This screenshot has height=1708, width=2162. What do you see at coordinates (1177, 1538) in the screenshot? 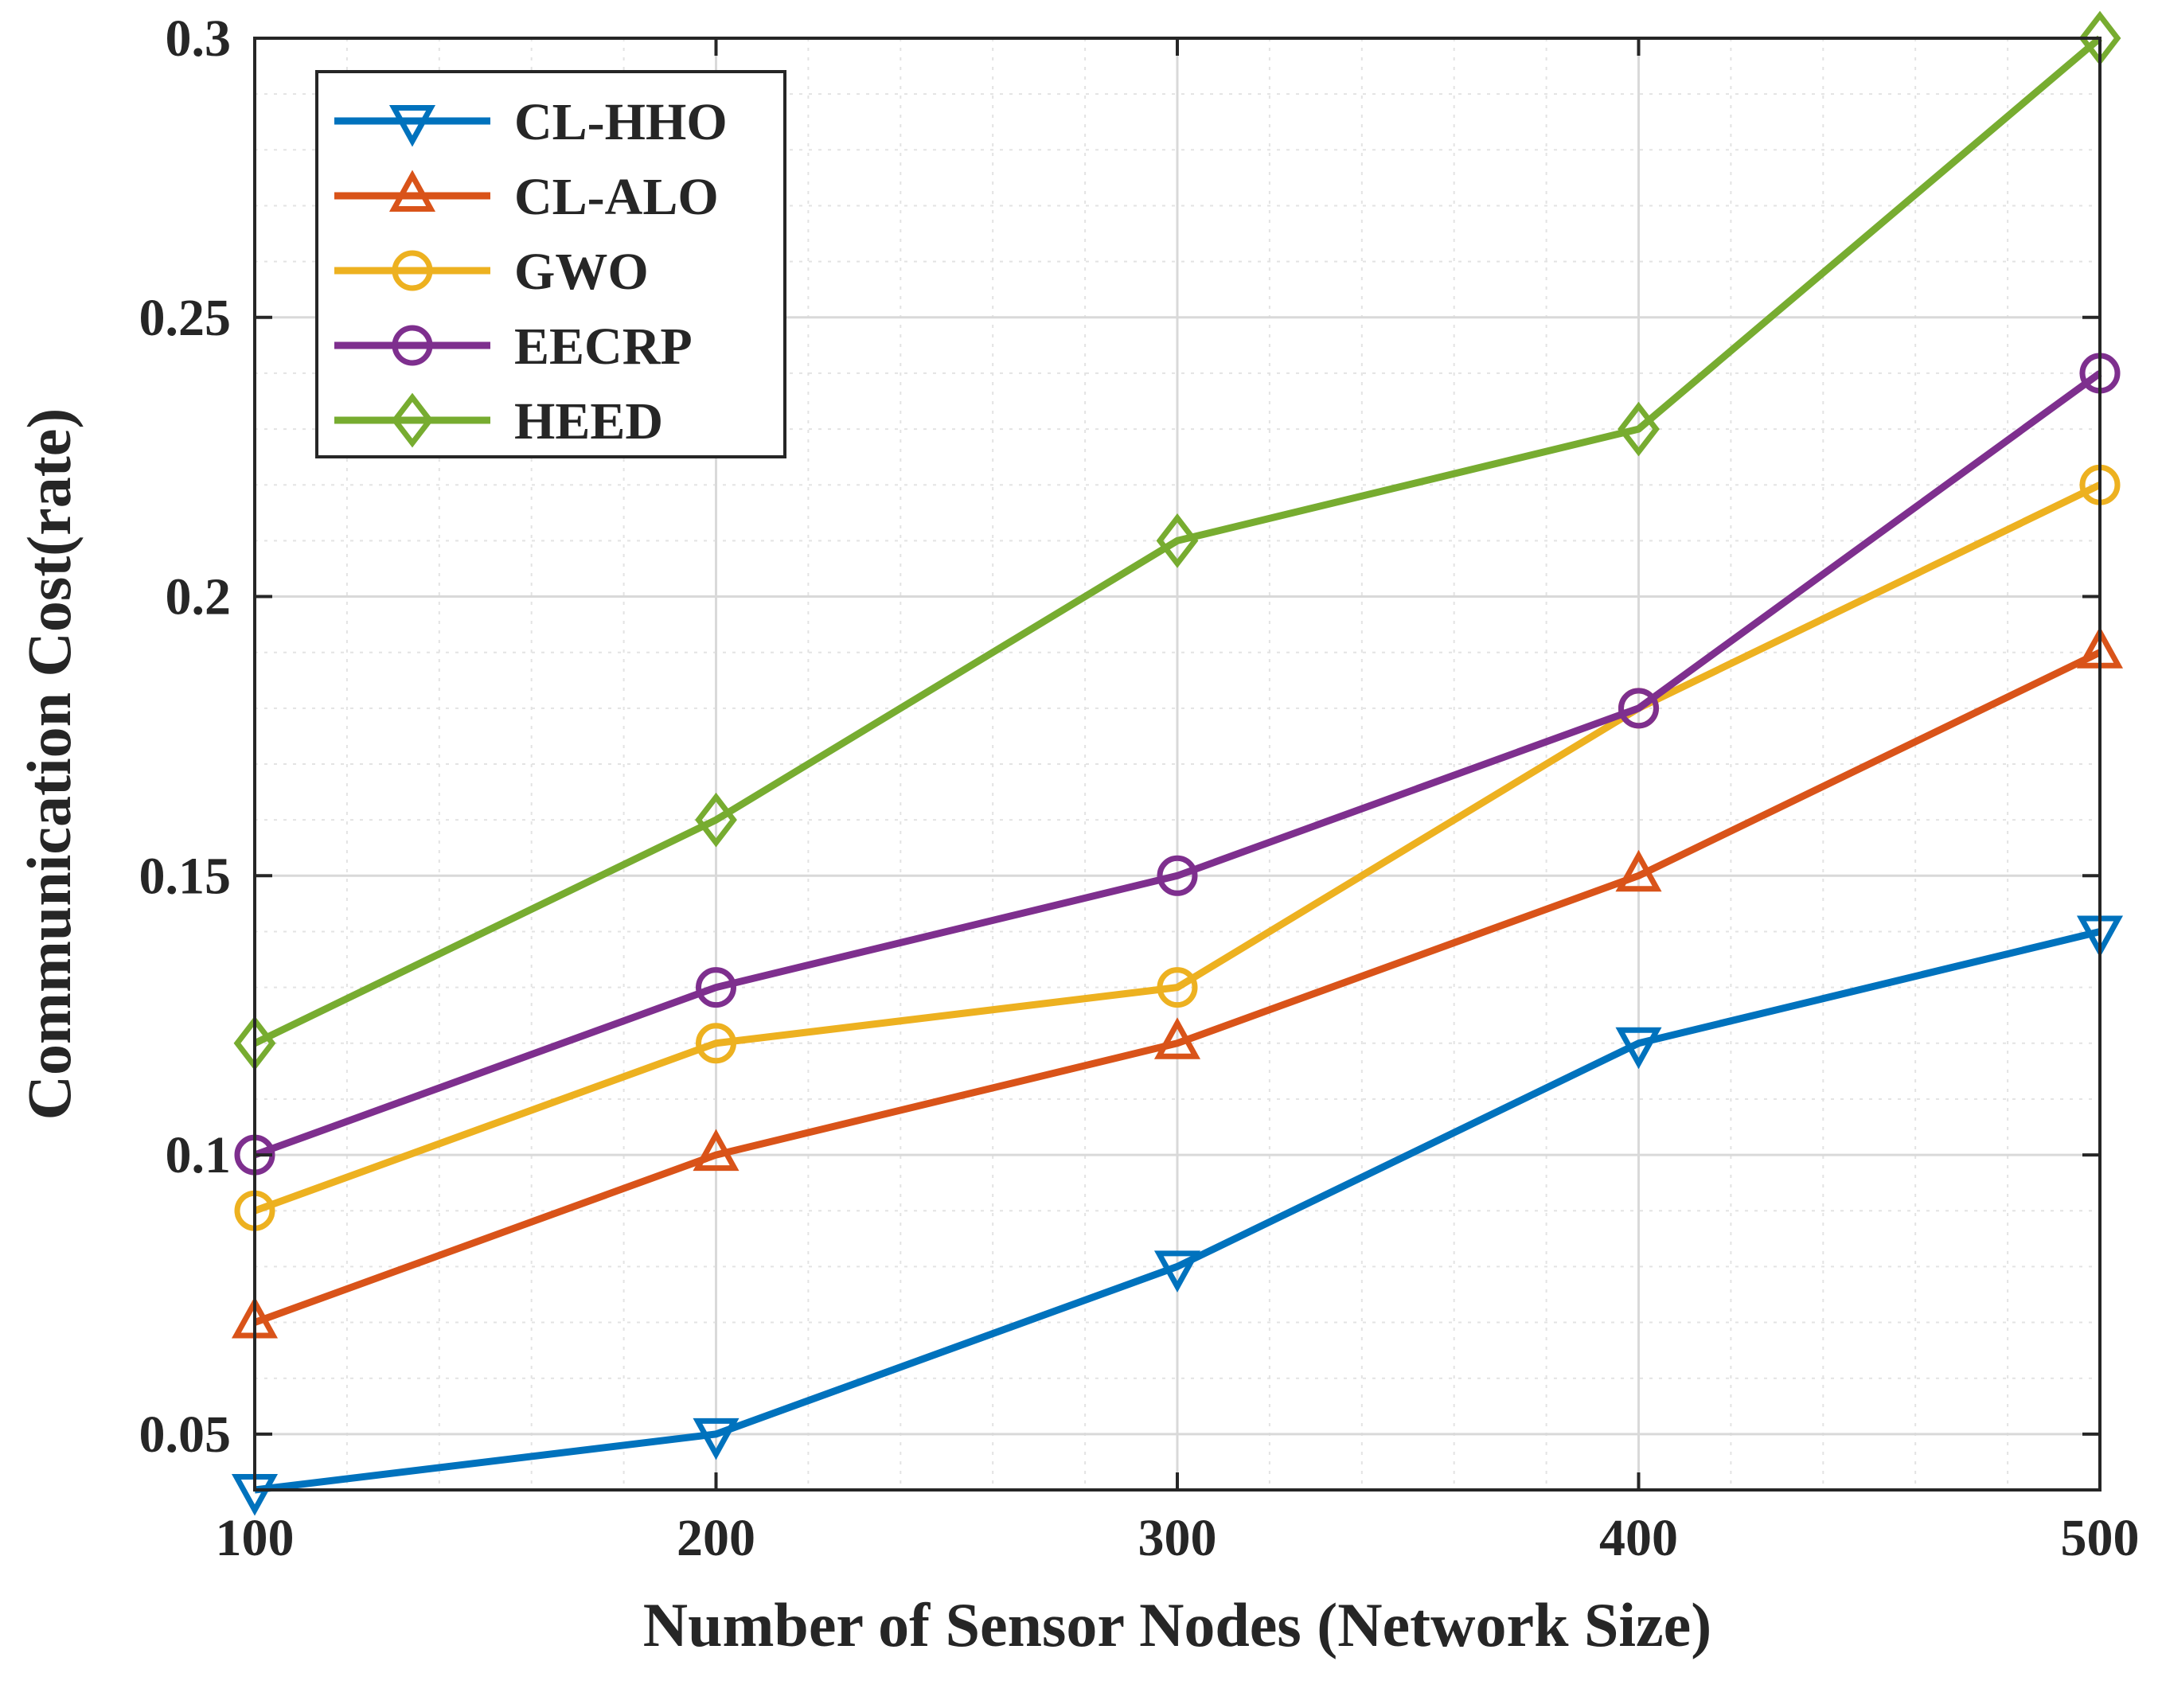
I see `x-tick-label: 300` at bounding box center [1177, 1538].